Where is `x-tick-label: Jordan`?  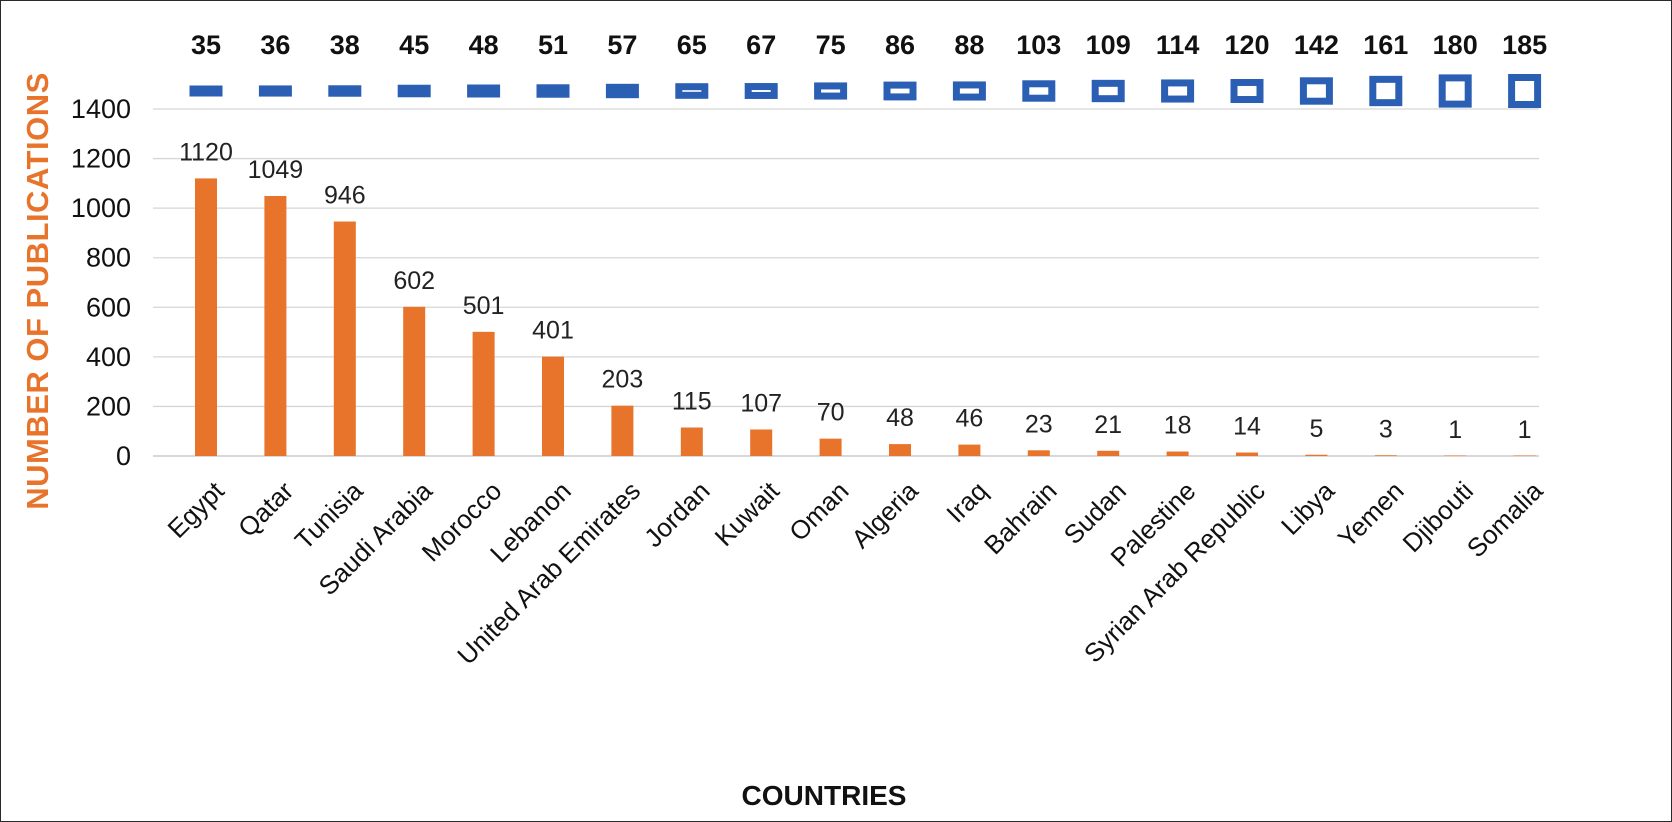
x-tick-label: Jordan is located at coordinates (676, 514).